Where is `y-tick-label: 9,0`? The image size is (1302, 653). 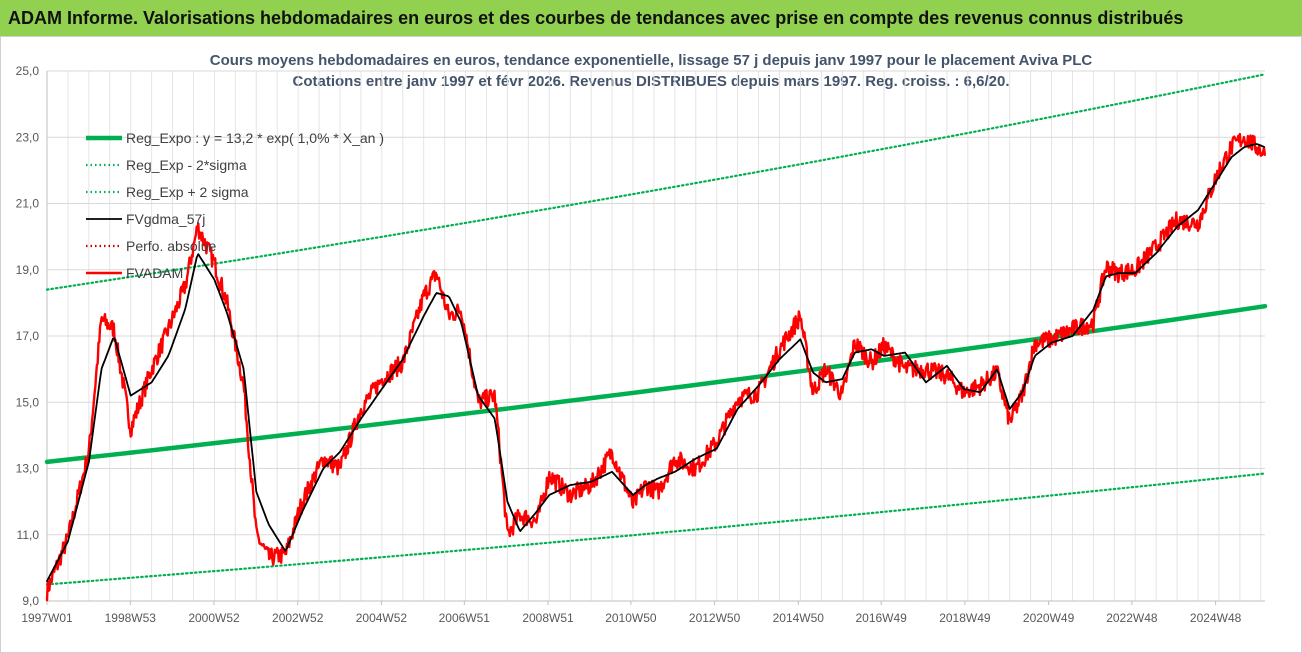 y-tick-label: 9,0 is located at coordinates (30, 601).